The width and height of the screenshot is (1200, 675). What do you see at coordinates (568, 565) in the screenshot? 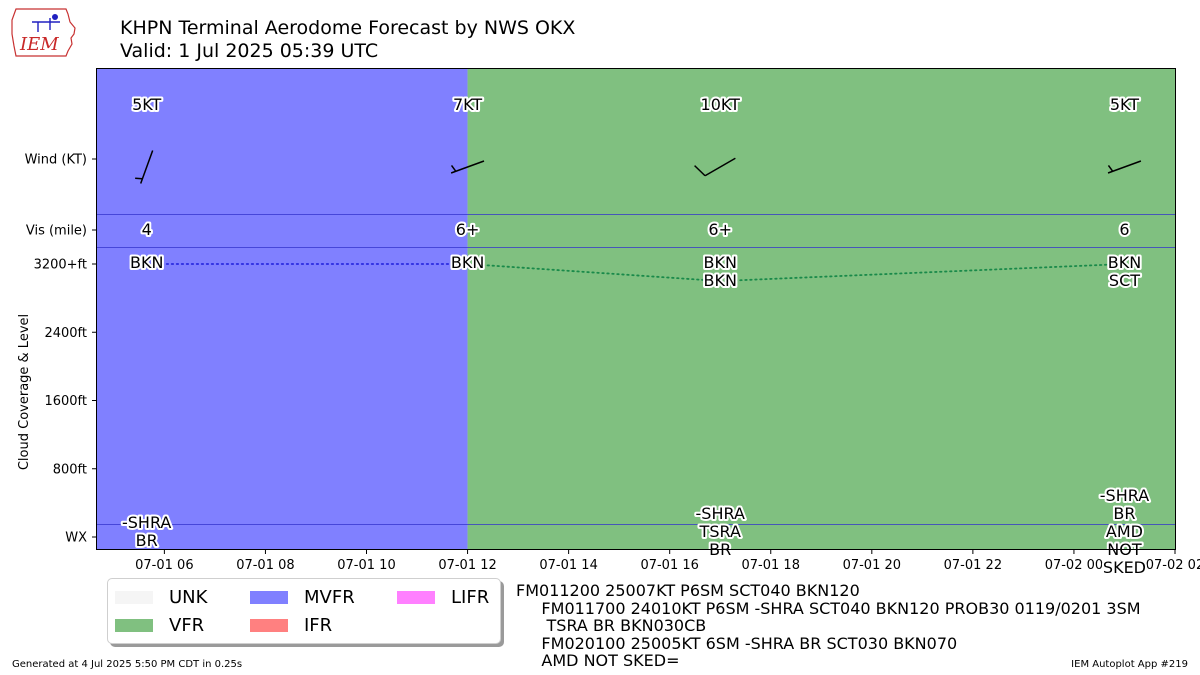
I see `x-tick-label: 07-01 14` at bounding box center [568, 565].